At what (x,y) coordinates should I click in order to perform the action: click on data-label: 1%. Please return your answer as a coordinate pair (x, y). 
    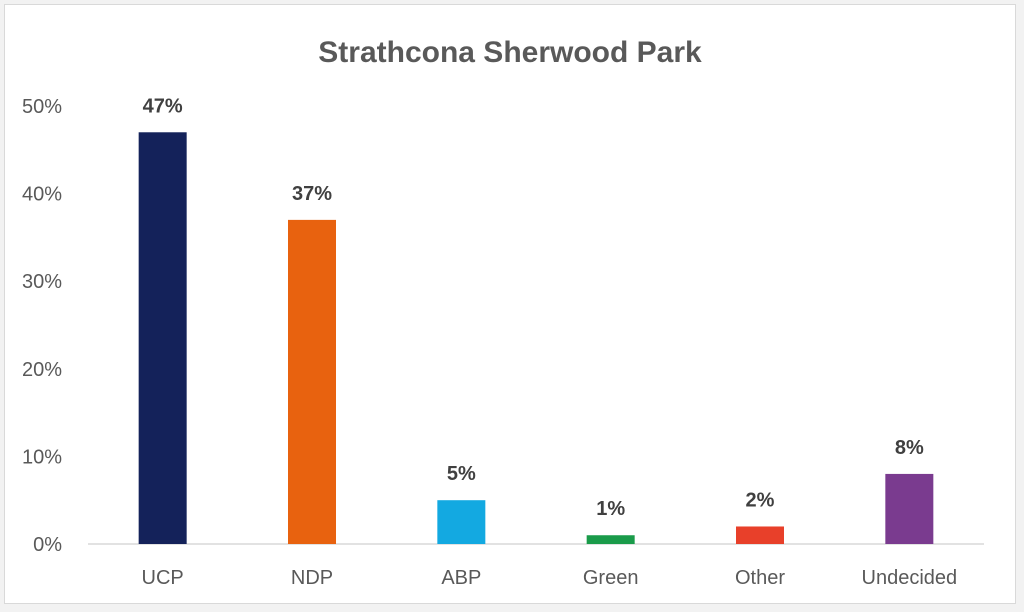
    Looking at the image, I should click on (610, 509).